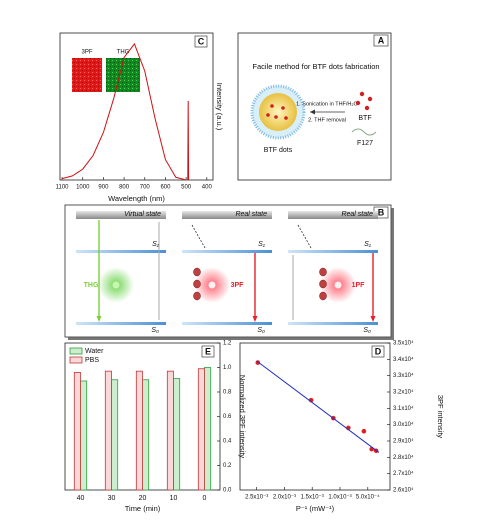 The height and width of the screenshot is (523, 477). I want to click on state-label: Virtual state, so click(142, 214).